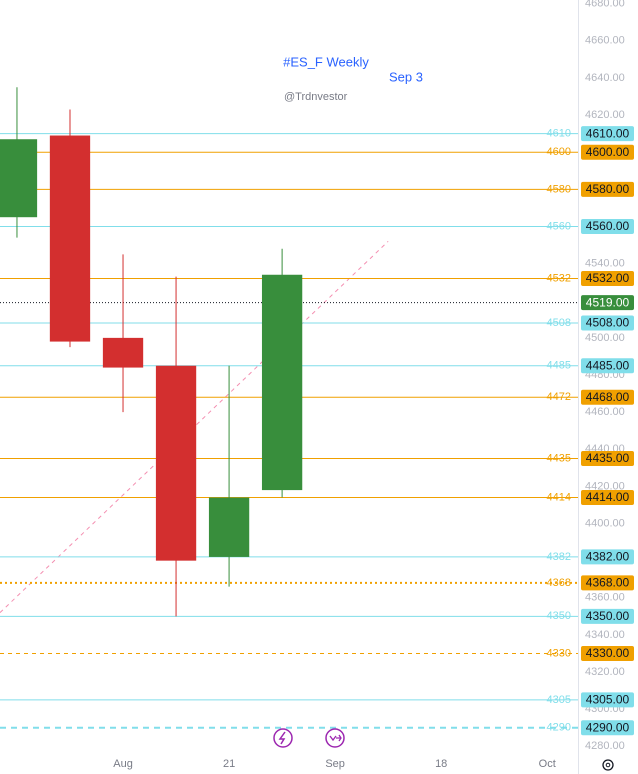 This screenshot has height=774, width=638. What do you see at coordinates (559, 189) in the screenshot?
I see `level-text: 4580` at bounding box center [559, 189].